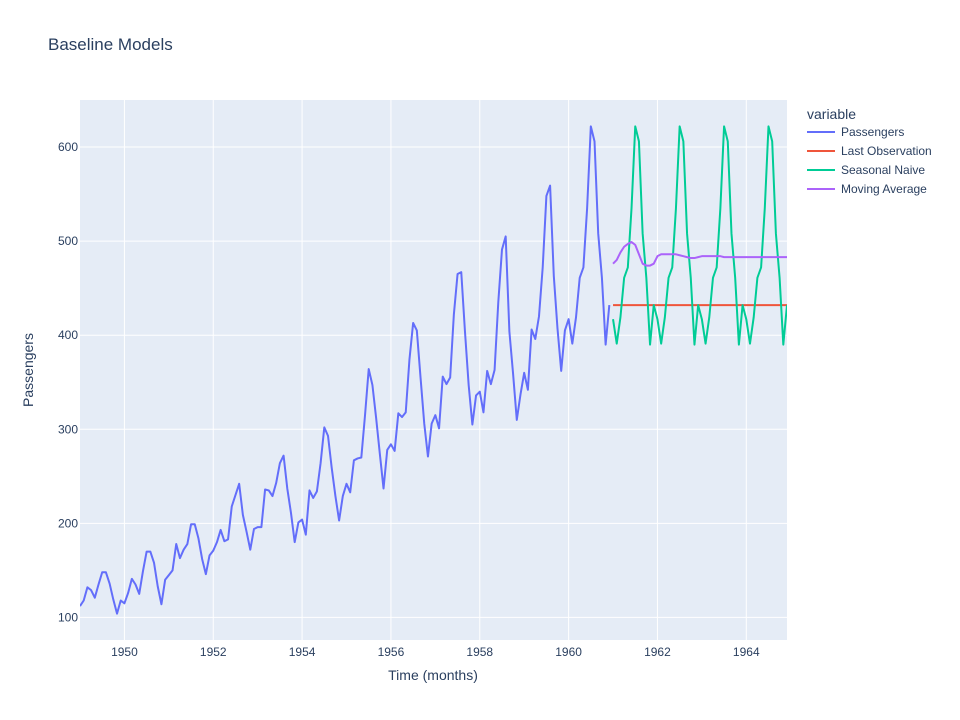 The height and width of the screenshot is (720, 960). What do you see at coordinates (883, 170) in the screenshot?
I see `legend-label: Seasonal Naive` at bounding box center [883, 170].